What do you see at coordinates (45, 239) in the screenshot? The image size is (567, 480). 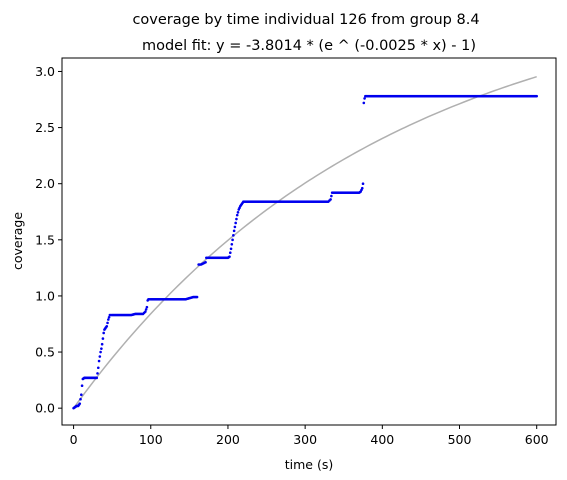 I see `y-tick-label: 1.5` at bounding box center [45, 239].